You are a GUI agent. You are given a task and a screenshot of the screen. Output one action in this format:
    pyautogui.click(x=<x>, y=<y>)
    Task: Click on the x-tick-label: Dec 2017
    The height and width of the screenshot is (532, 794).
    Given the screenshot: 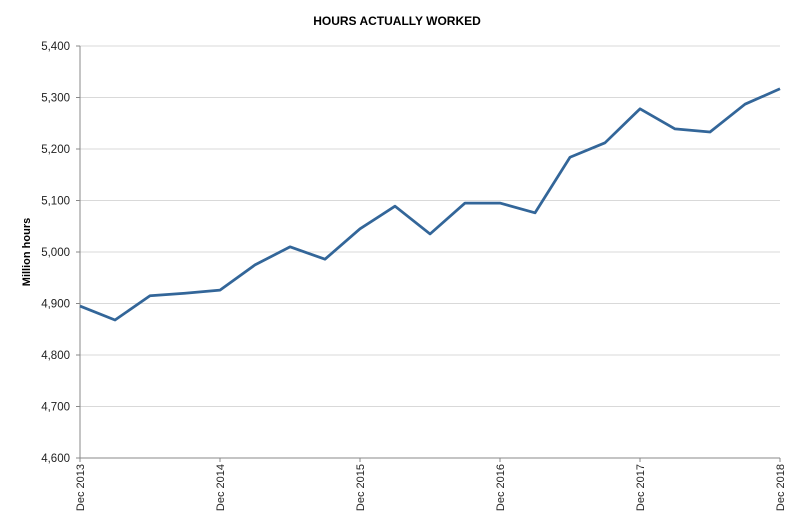 What is the action you would take?
    pyautogui.click(x=641, y=487)
    